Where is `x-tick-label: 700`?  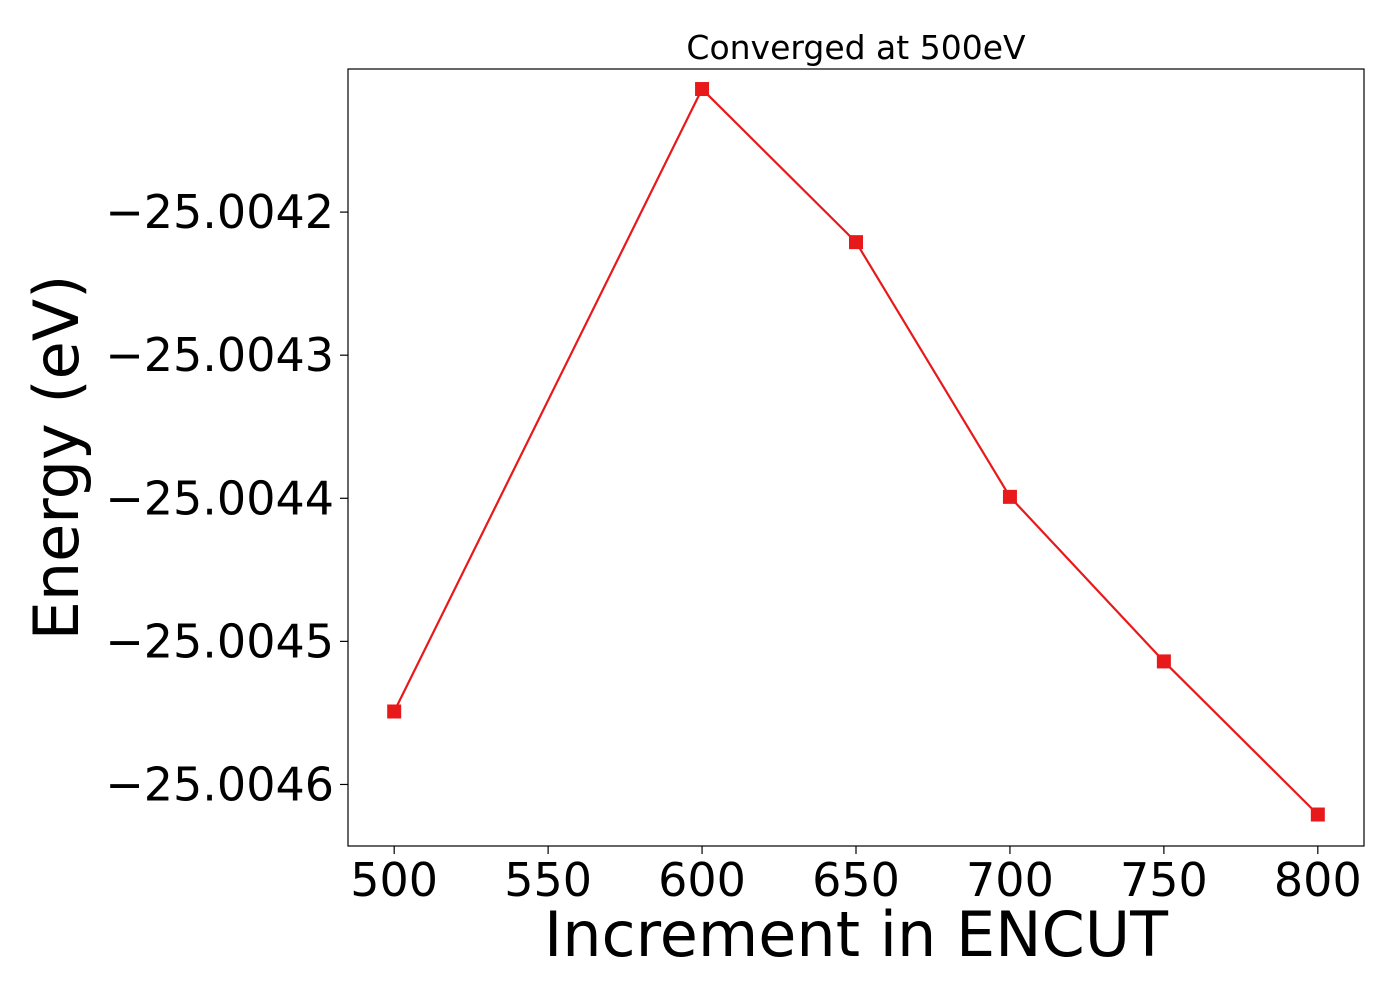
x-tick-label: 700 is located at coordinates (1010, 880).